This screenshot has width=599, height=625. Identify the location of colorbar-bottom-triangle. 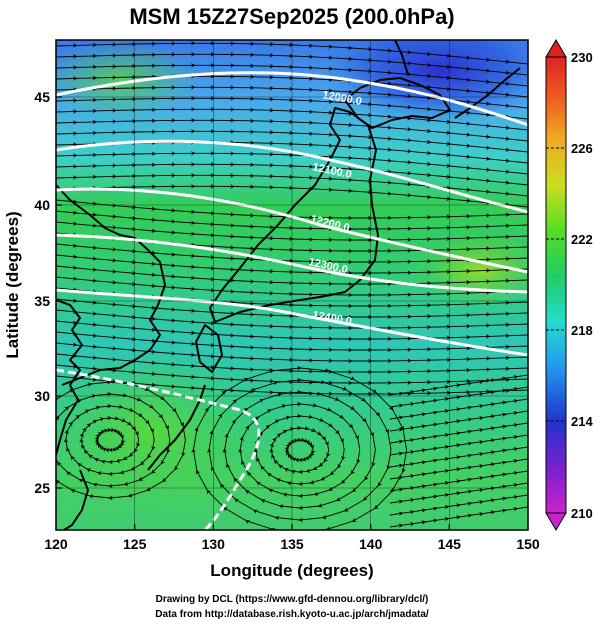
(556, 521).